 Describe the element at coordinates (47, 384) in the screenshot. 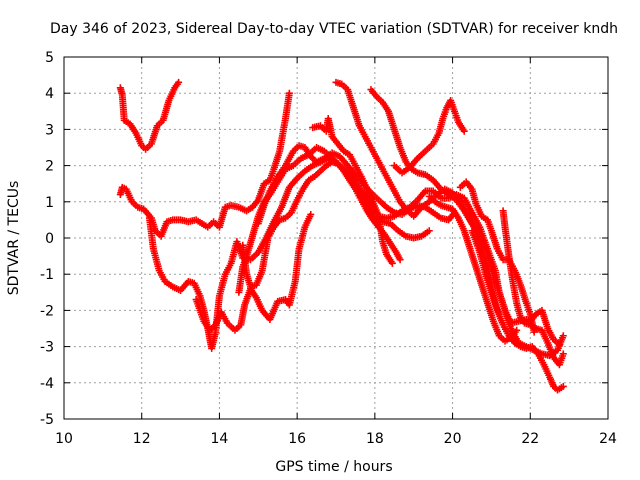

I see `y-tick-label: -4` at that location.